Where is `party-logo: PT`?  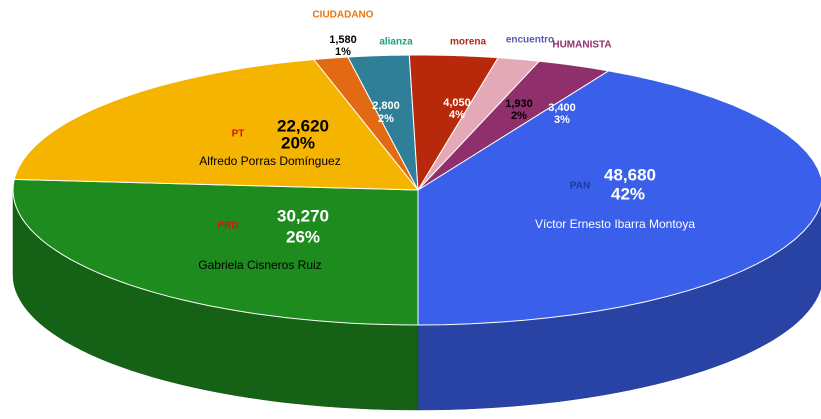 party-logo: PT is located at coordinates (238, 134).